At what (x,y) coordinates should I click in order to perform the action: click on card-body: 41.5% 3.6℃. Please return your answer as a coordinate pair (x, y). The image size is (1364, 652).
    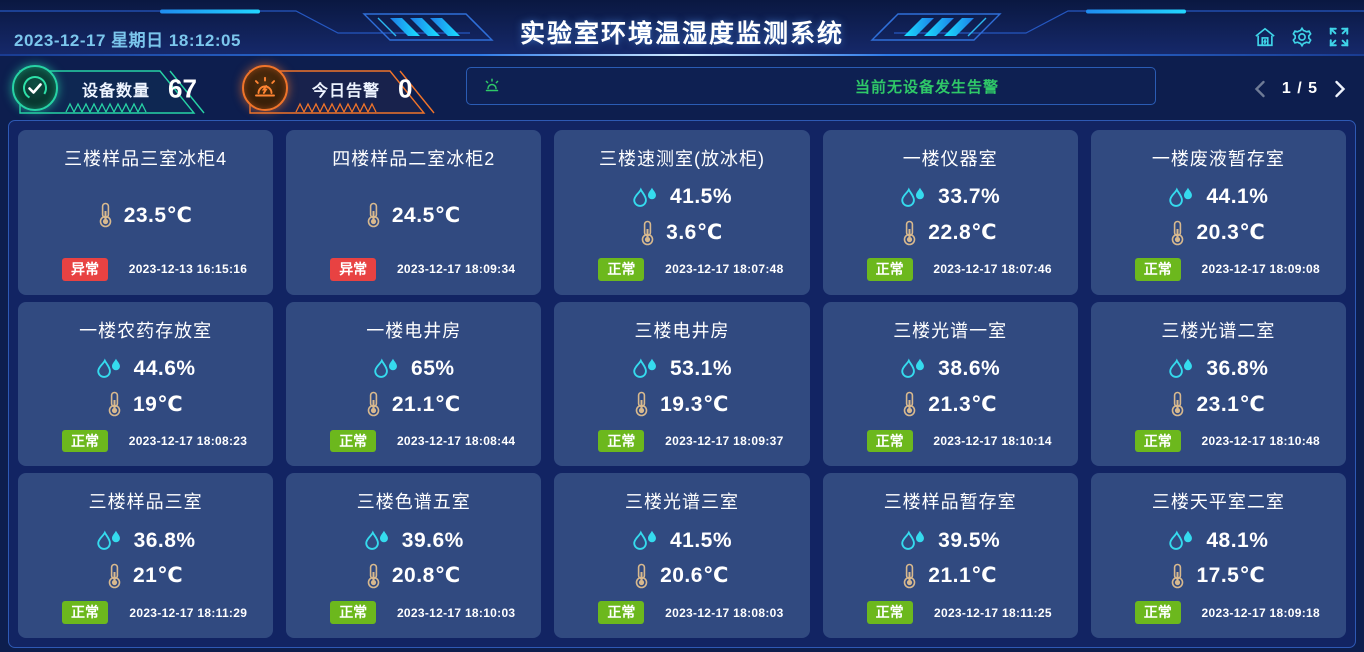
    Looking at the image, I should click on (681, 214).